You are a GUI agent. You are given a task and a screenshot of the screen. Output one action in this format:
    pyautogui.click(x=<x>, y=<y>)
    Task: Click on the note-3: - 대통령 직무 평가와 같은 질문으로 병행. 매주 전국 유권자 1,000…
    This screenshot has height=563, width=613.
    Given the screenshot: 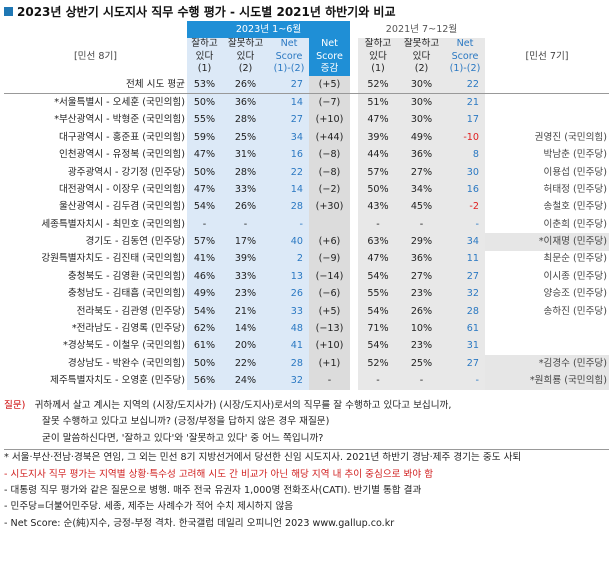 What is the action you would take?
    pyautogui.click(x=213, y=491)
    